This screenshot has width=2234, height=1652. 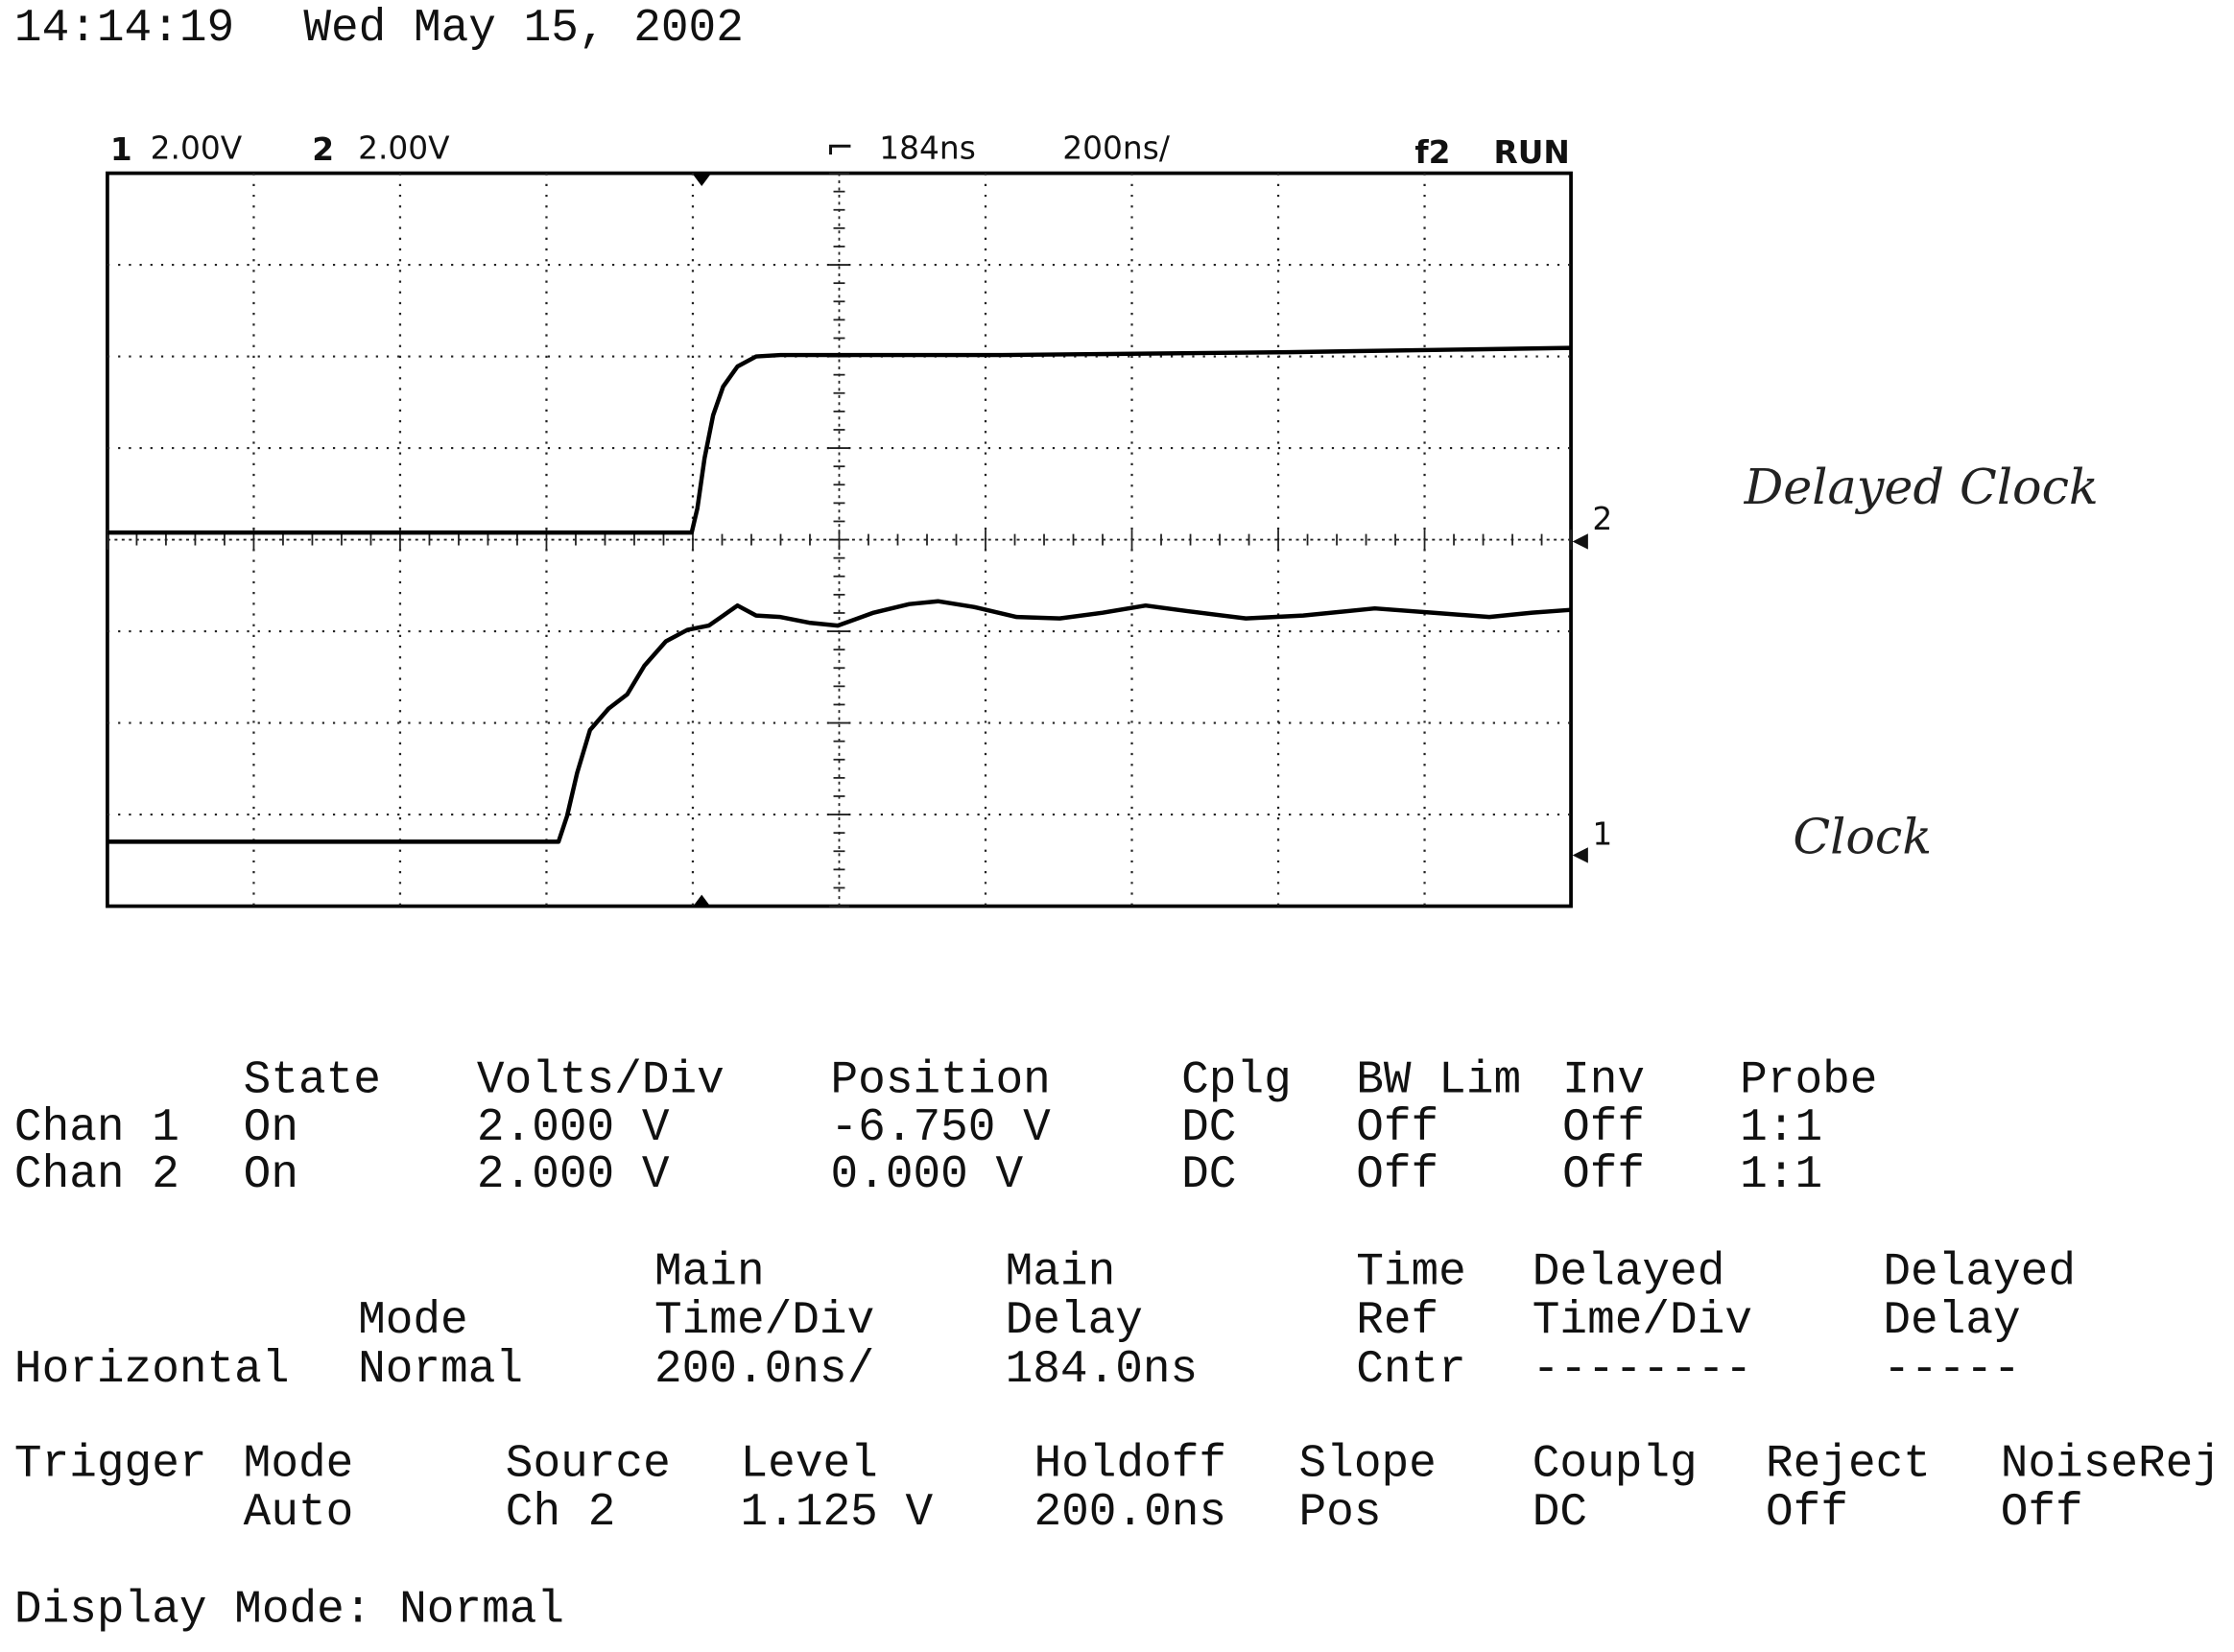 What do you see at coordinates (152, 1370) in the screenshot?
I see `section-label: Horizontal` at bounding box center [152, 1370].